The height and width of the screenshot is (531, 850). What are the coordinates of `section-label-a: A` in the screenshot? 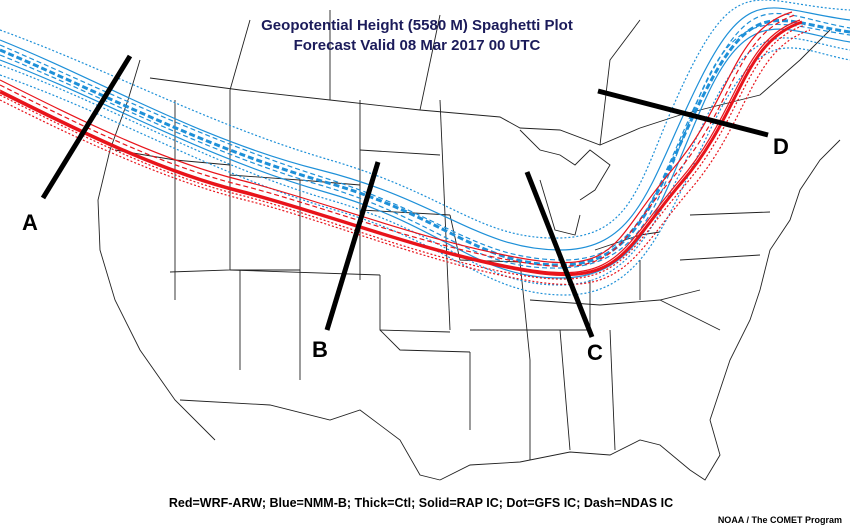 It's located at (30, 222).